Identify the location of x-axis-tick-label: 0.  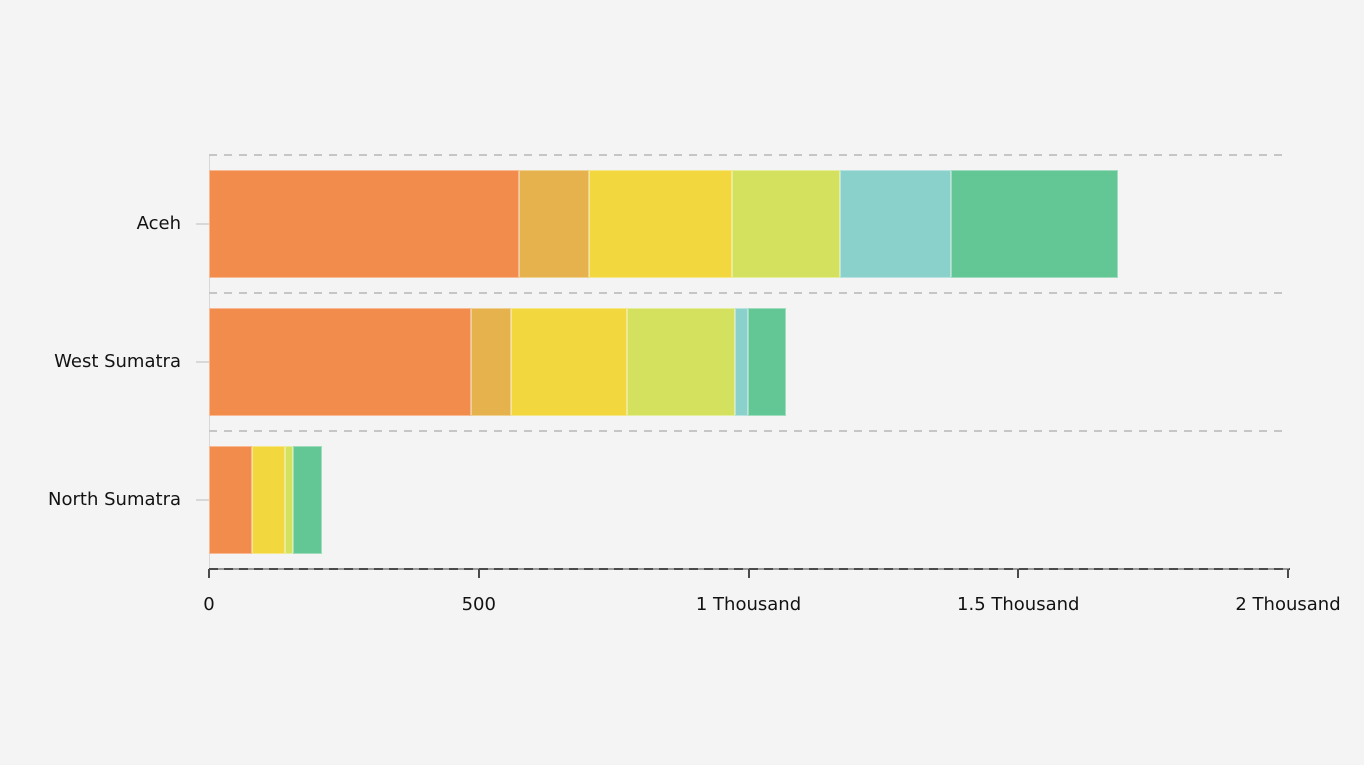
(209, 604).